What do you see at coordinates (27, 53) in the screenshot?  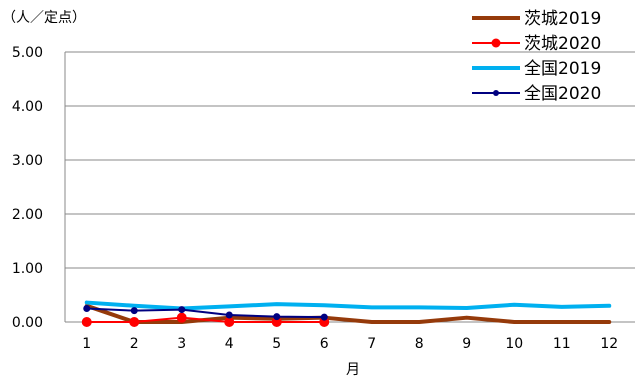 I see `y-tick-label: 5.00` at bounding box center [27, 53].